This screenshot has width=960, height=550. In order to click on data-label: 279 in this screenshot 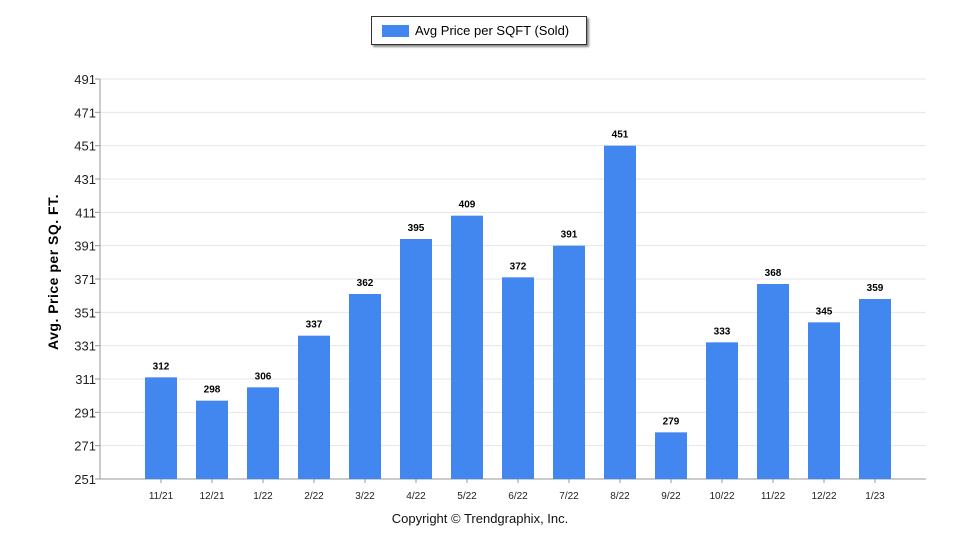, I will do `click(671, 421)`.